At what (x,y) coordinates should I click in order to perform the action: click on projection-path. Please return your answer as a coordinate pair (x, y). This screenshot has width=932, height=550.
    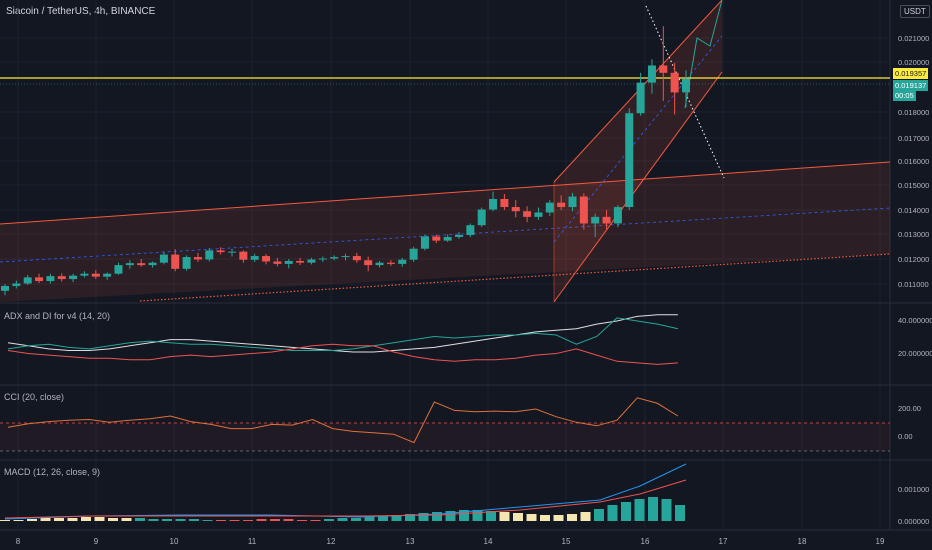
    Looking at the image, I should click on (703, 54).